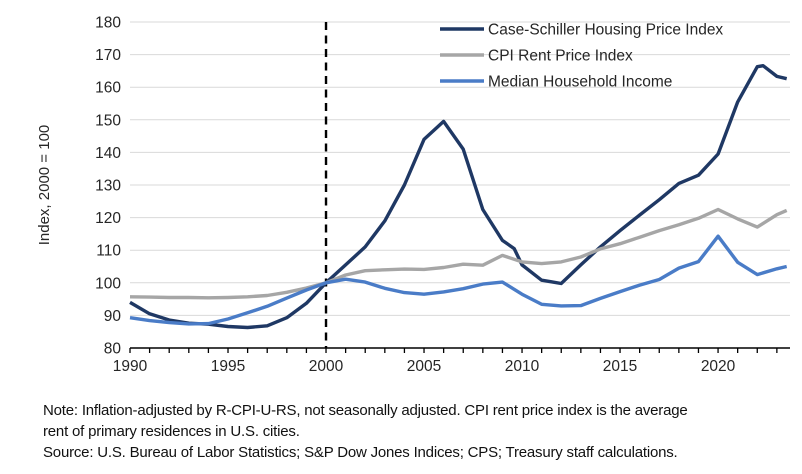 The width and height of the screenshot is (802, 474). I want to click on x-tick-label: 2000, so click(326, 366).